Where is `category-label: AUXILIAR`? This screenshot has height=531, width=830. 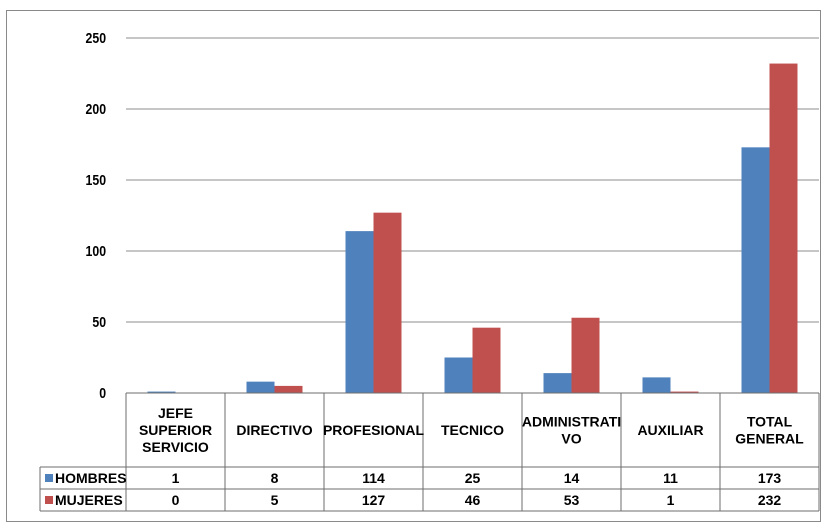
category-label: AUXILIAR is located at coordinates (670, 430).